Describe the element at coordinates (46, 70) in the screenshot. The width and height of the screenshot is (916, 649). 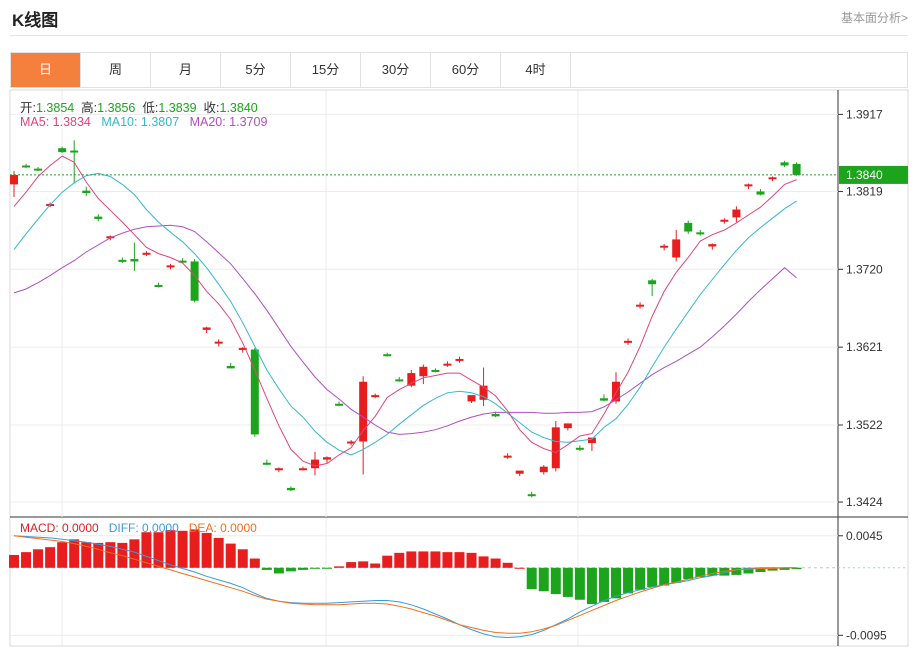
I see `tab-day: 日` at that location.